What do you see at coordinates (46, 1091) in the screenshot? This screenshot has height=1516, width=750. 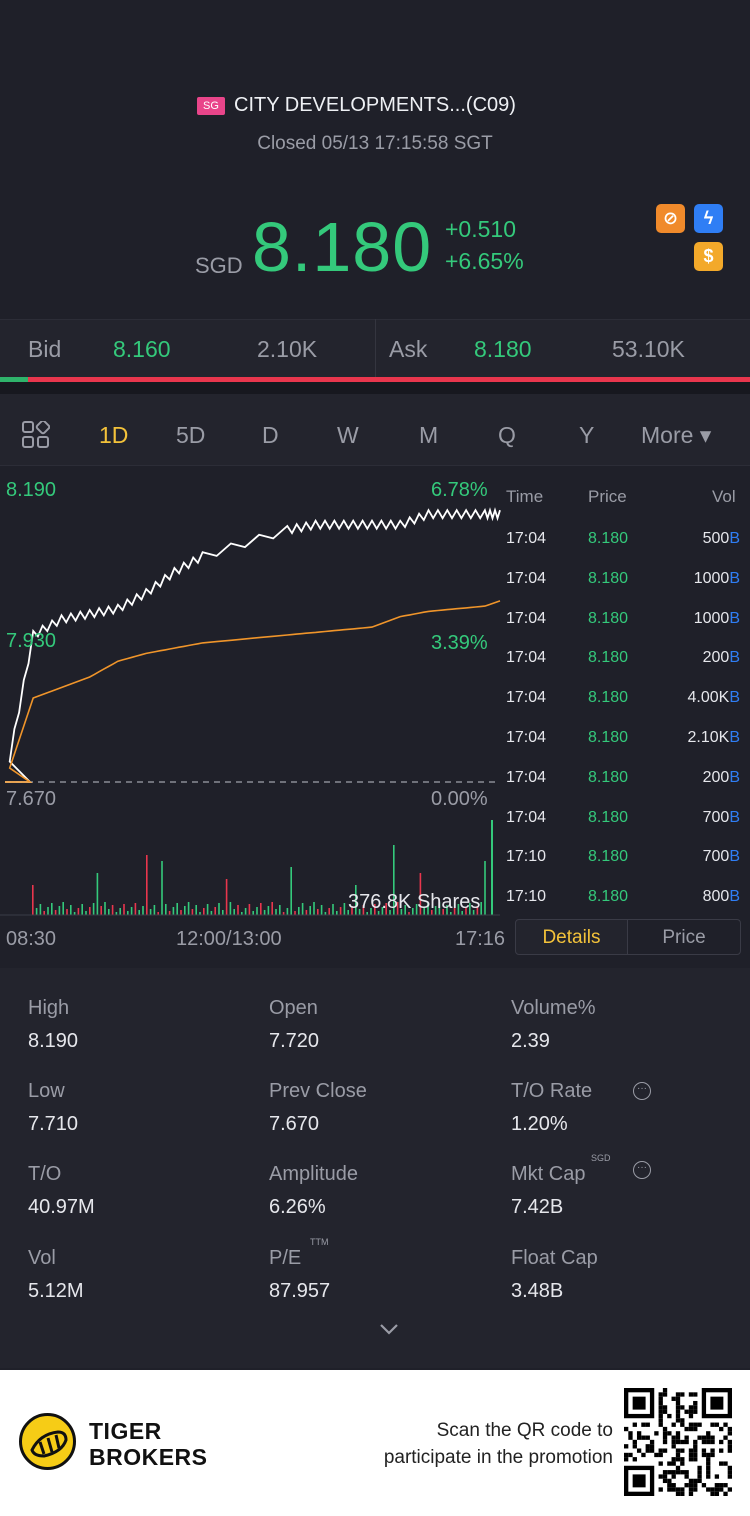 I see `stat-low-label: Low` at bounding box center [46, 1091].